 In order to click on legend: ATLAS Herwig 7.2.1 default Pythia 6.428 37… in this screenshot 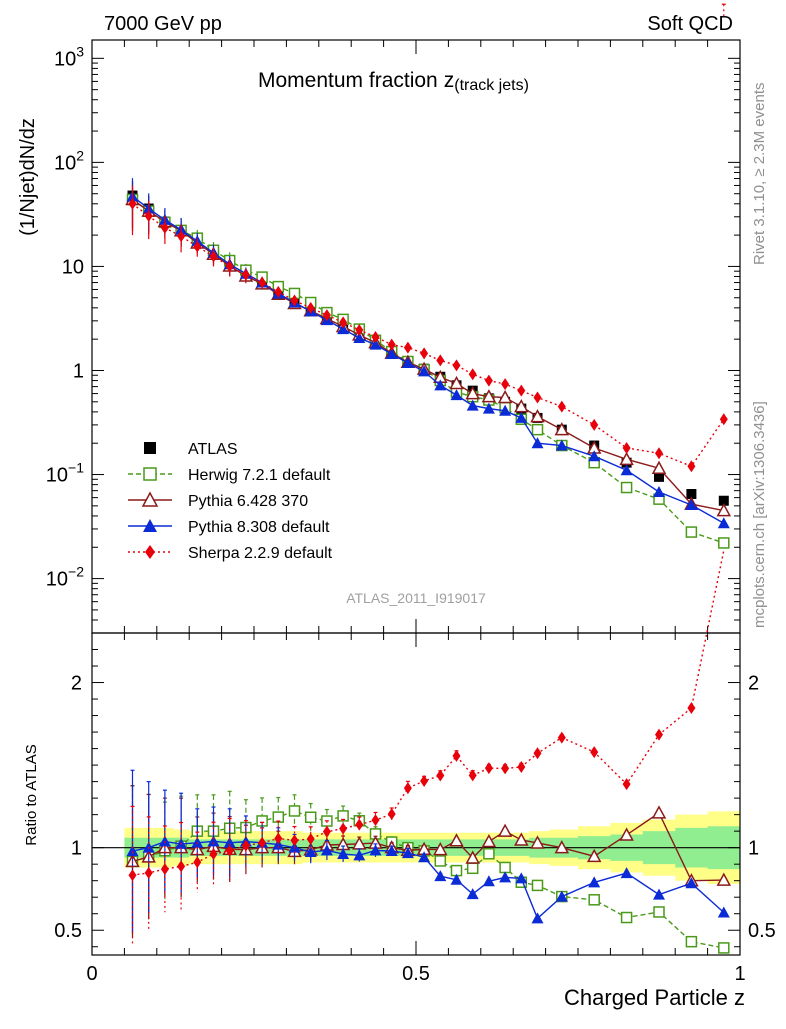, I will do `click(230, 501)`.